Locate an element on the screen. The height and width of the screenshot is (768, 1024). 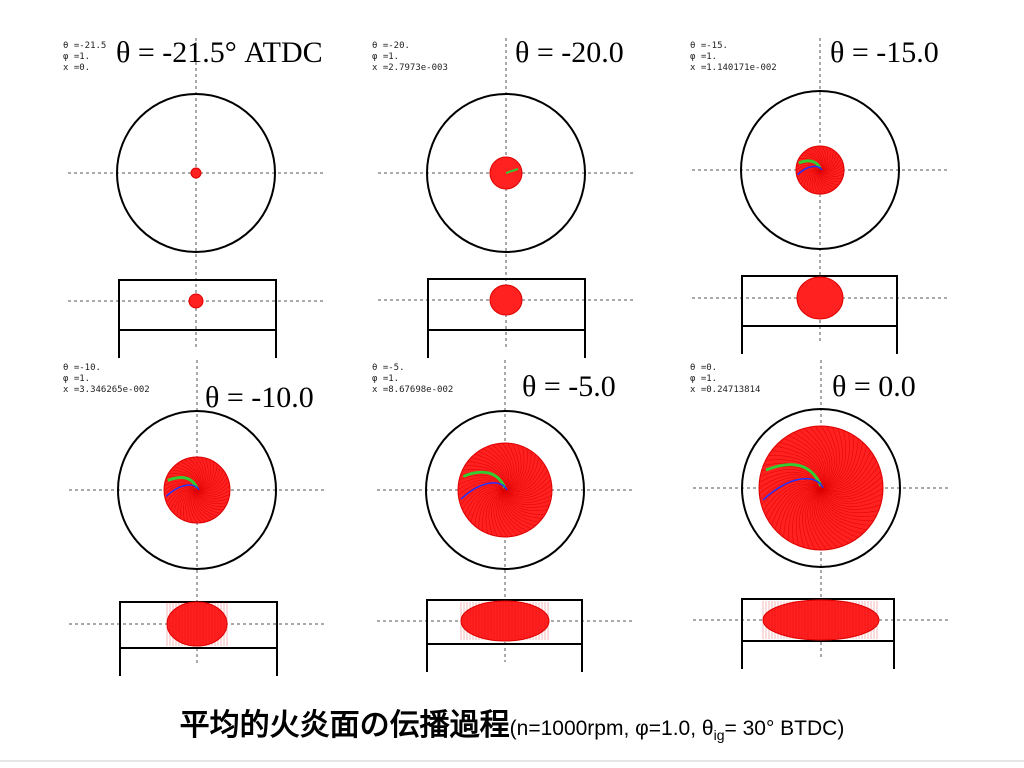
theta-label: θ = -10.0 is located at coordinates (259, 397).